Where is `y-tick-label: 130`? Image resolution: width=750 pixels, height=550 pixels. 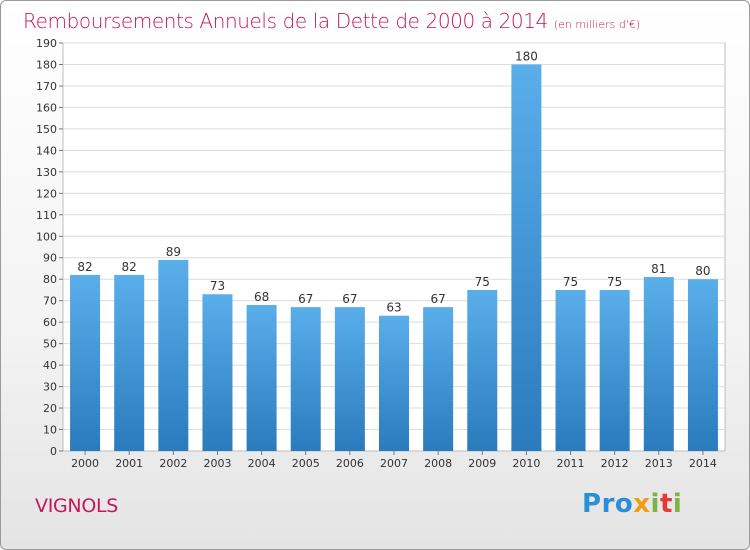
y-tick-label: 130 is located at coordinates (46, 172).